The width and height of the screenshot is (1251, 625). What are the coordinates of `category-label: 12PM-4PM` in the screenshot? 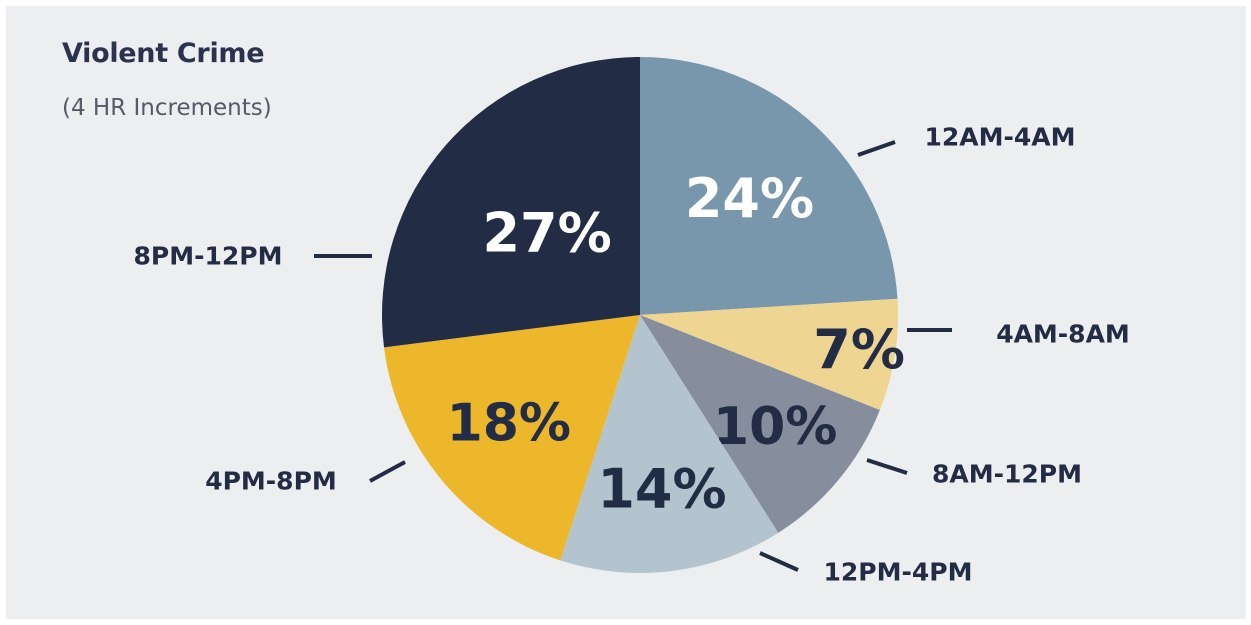 It's located at (898, 572).